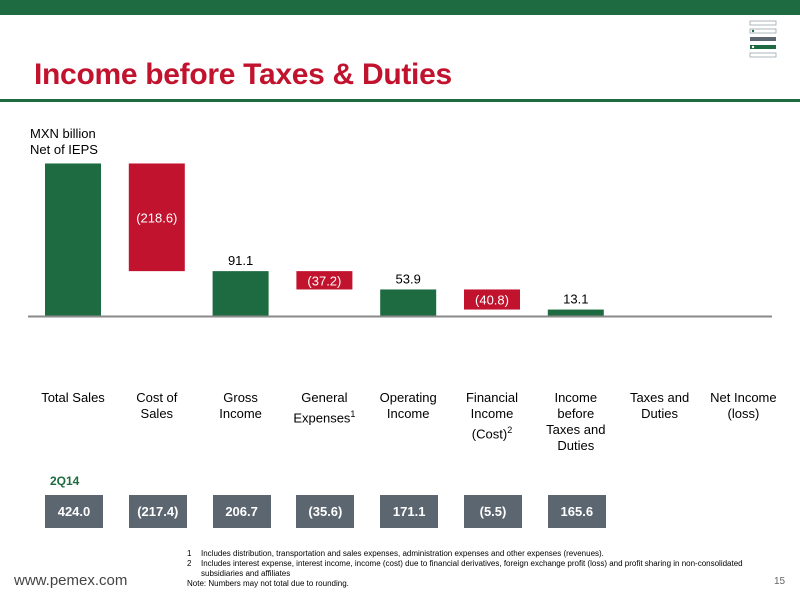 The height and width of the screenshot is (600, 800). What do you see at coordinates (493, 511) in the screenshot?
I see `comparison-value-box: (5.5)` at bounding box center [493, 511].